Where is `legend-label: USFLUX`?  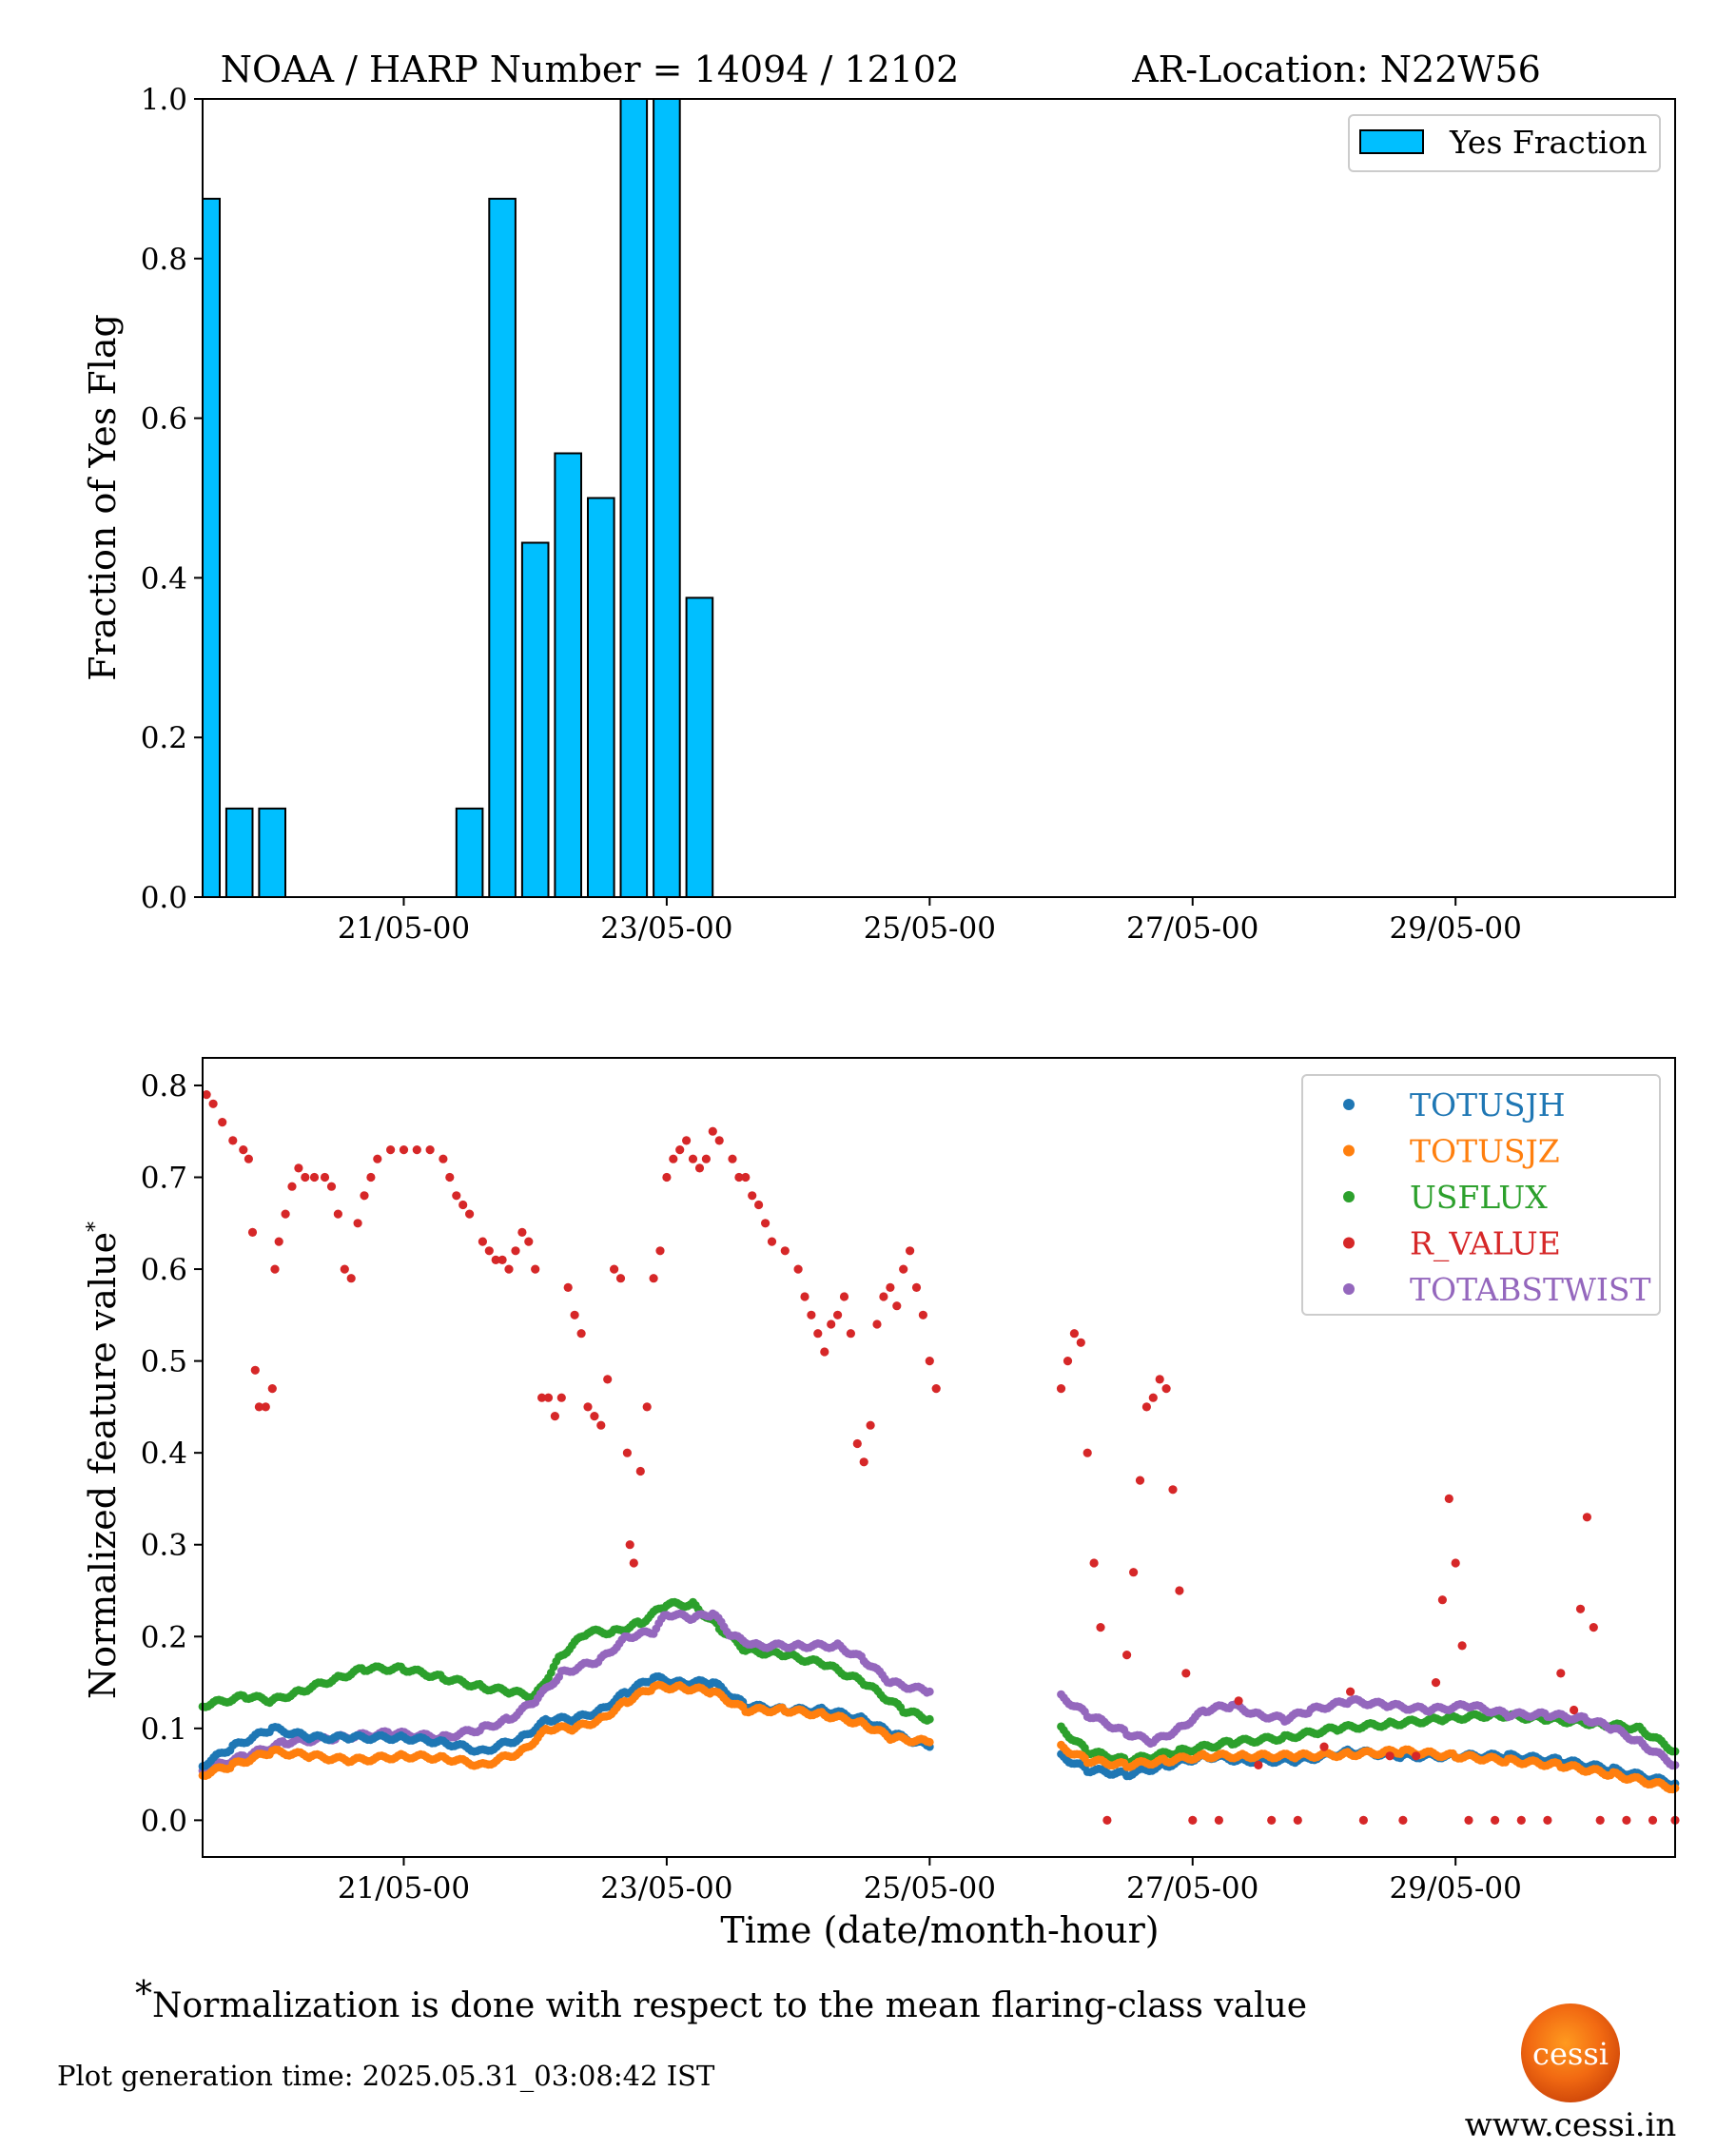 legend-label: USFLUX is located at coordinates (1479, 1197).